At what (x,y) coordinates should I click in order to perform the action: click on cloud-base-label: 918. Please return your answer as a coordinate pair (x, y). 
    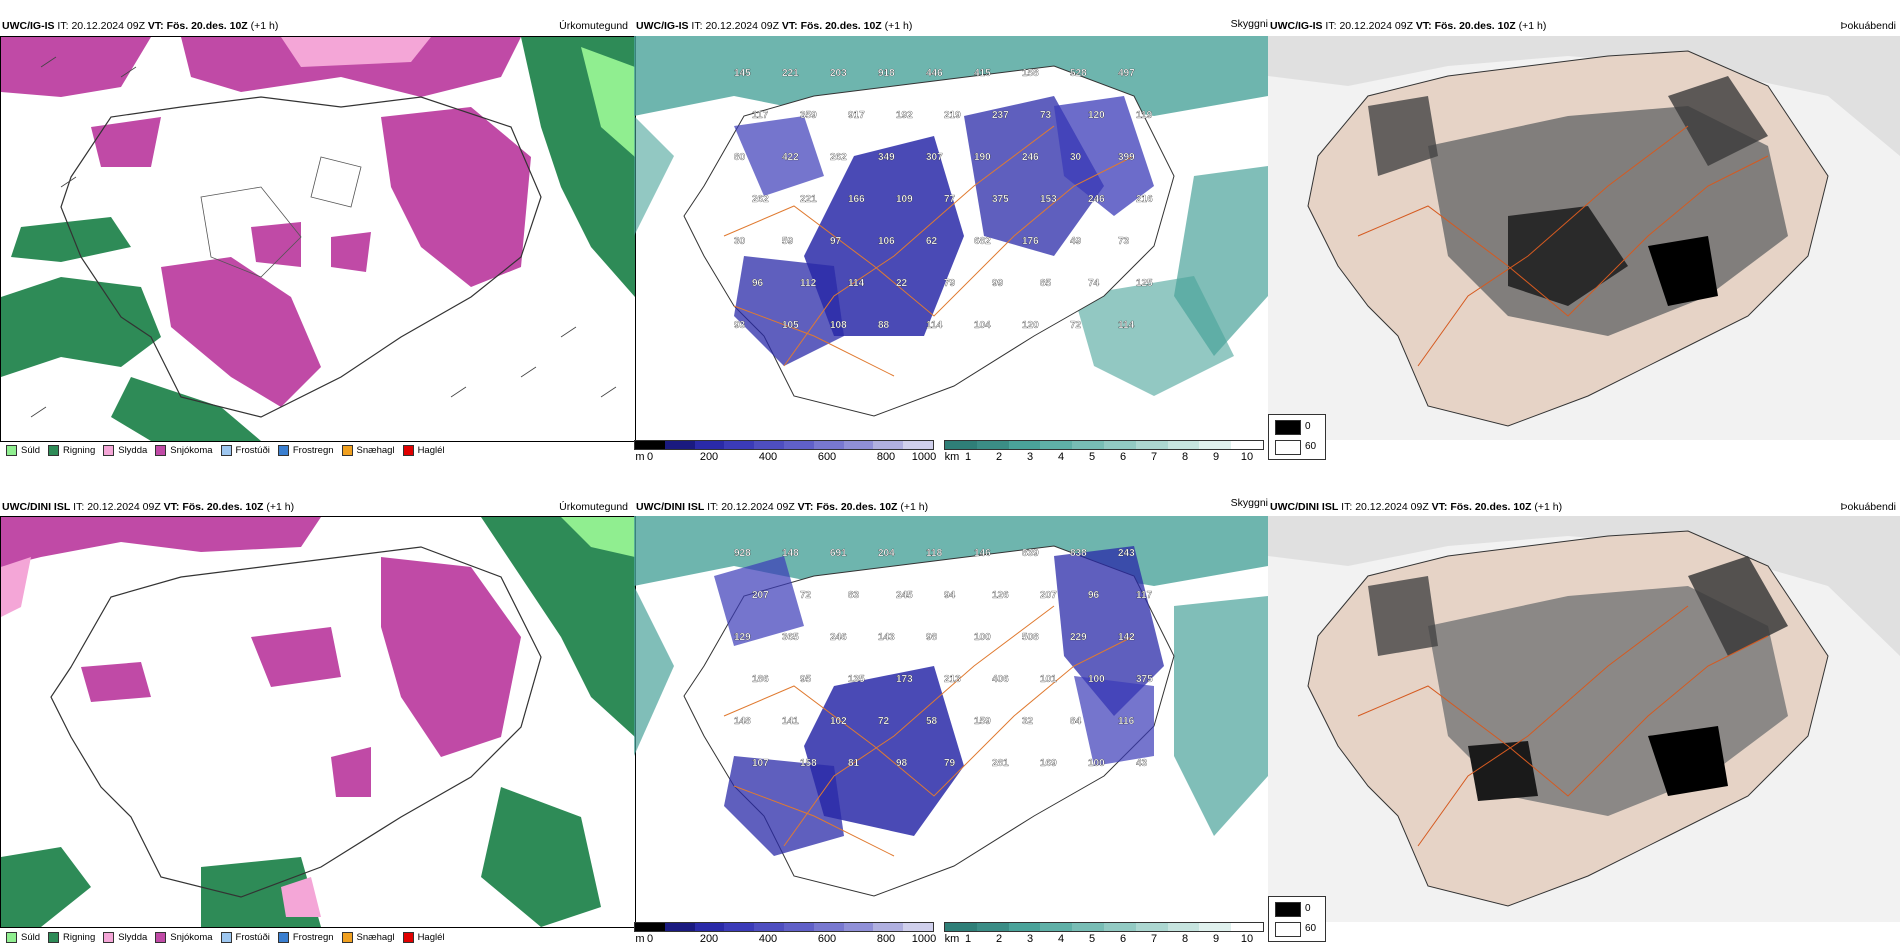
    Looking at the image, I should click on (886, 73).